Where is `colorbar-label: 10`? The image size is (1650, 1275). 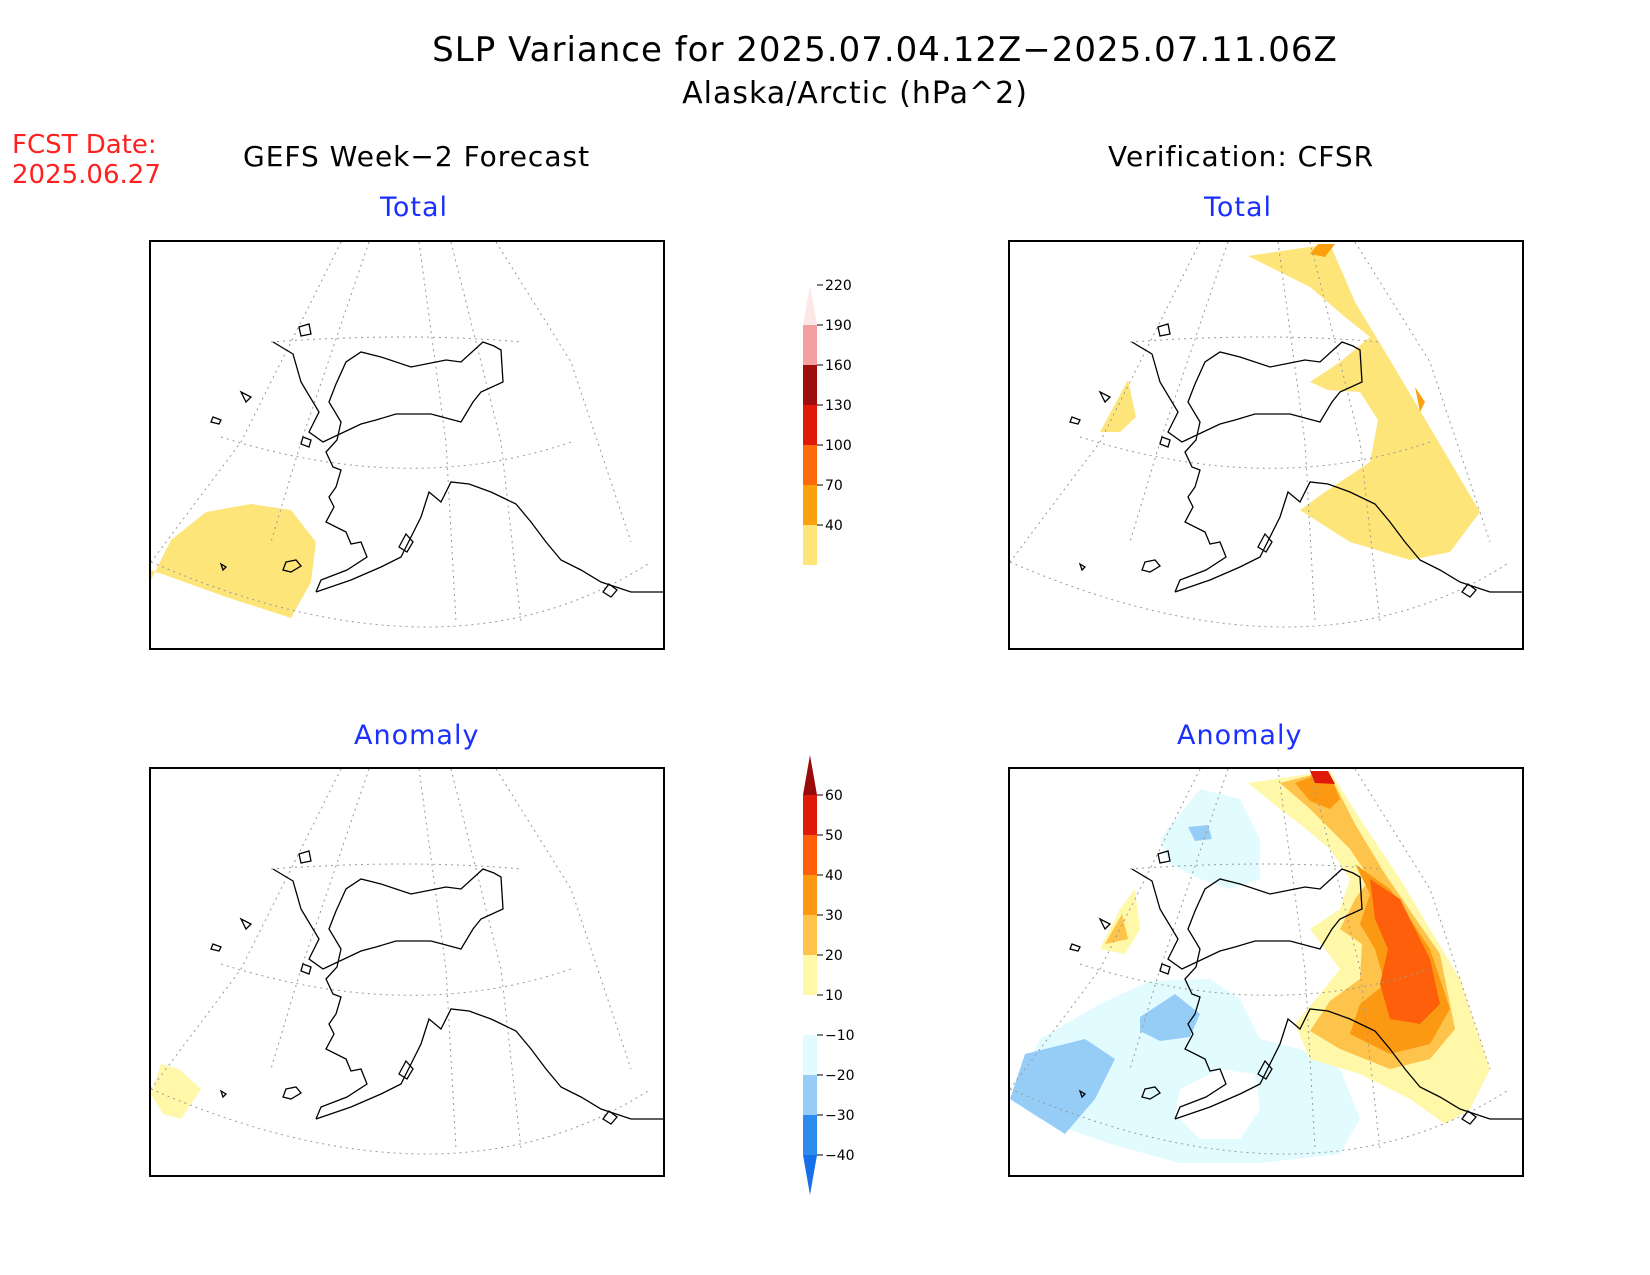
colorbar-label: 10 is located at coordinates (834, 996).